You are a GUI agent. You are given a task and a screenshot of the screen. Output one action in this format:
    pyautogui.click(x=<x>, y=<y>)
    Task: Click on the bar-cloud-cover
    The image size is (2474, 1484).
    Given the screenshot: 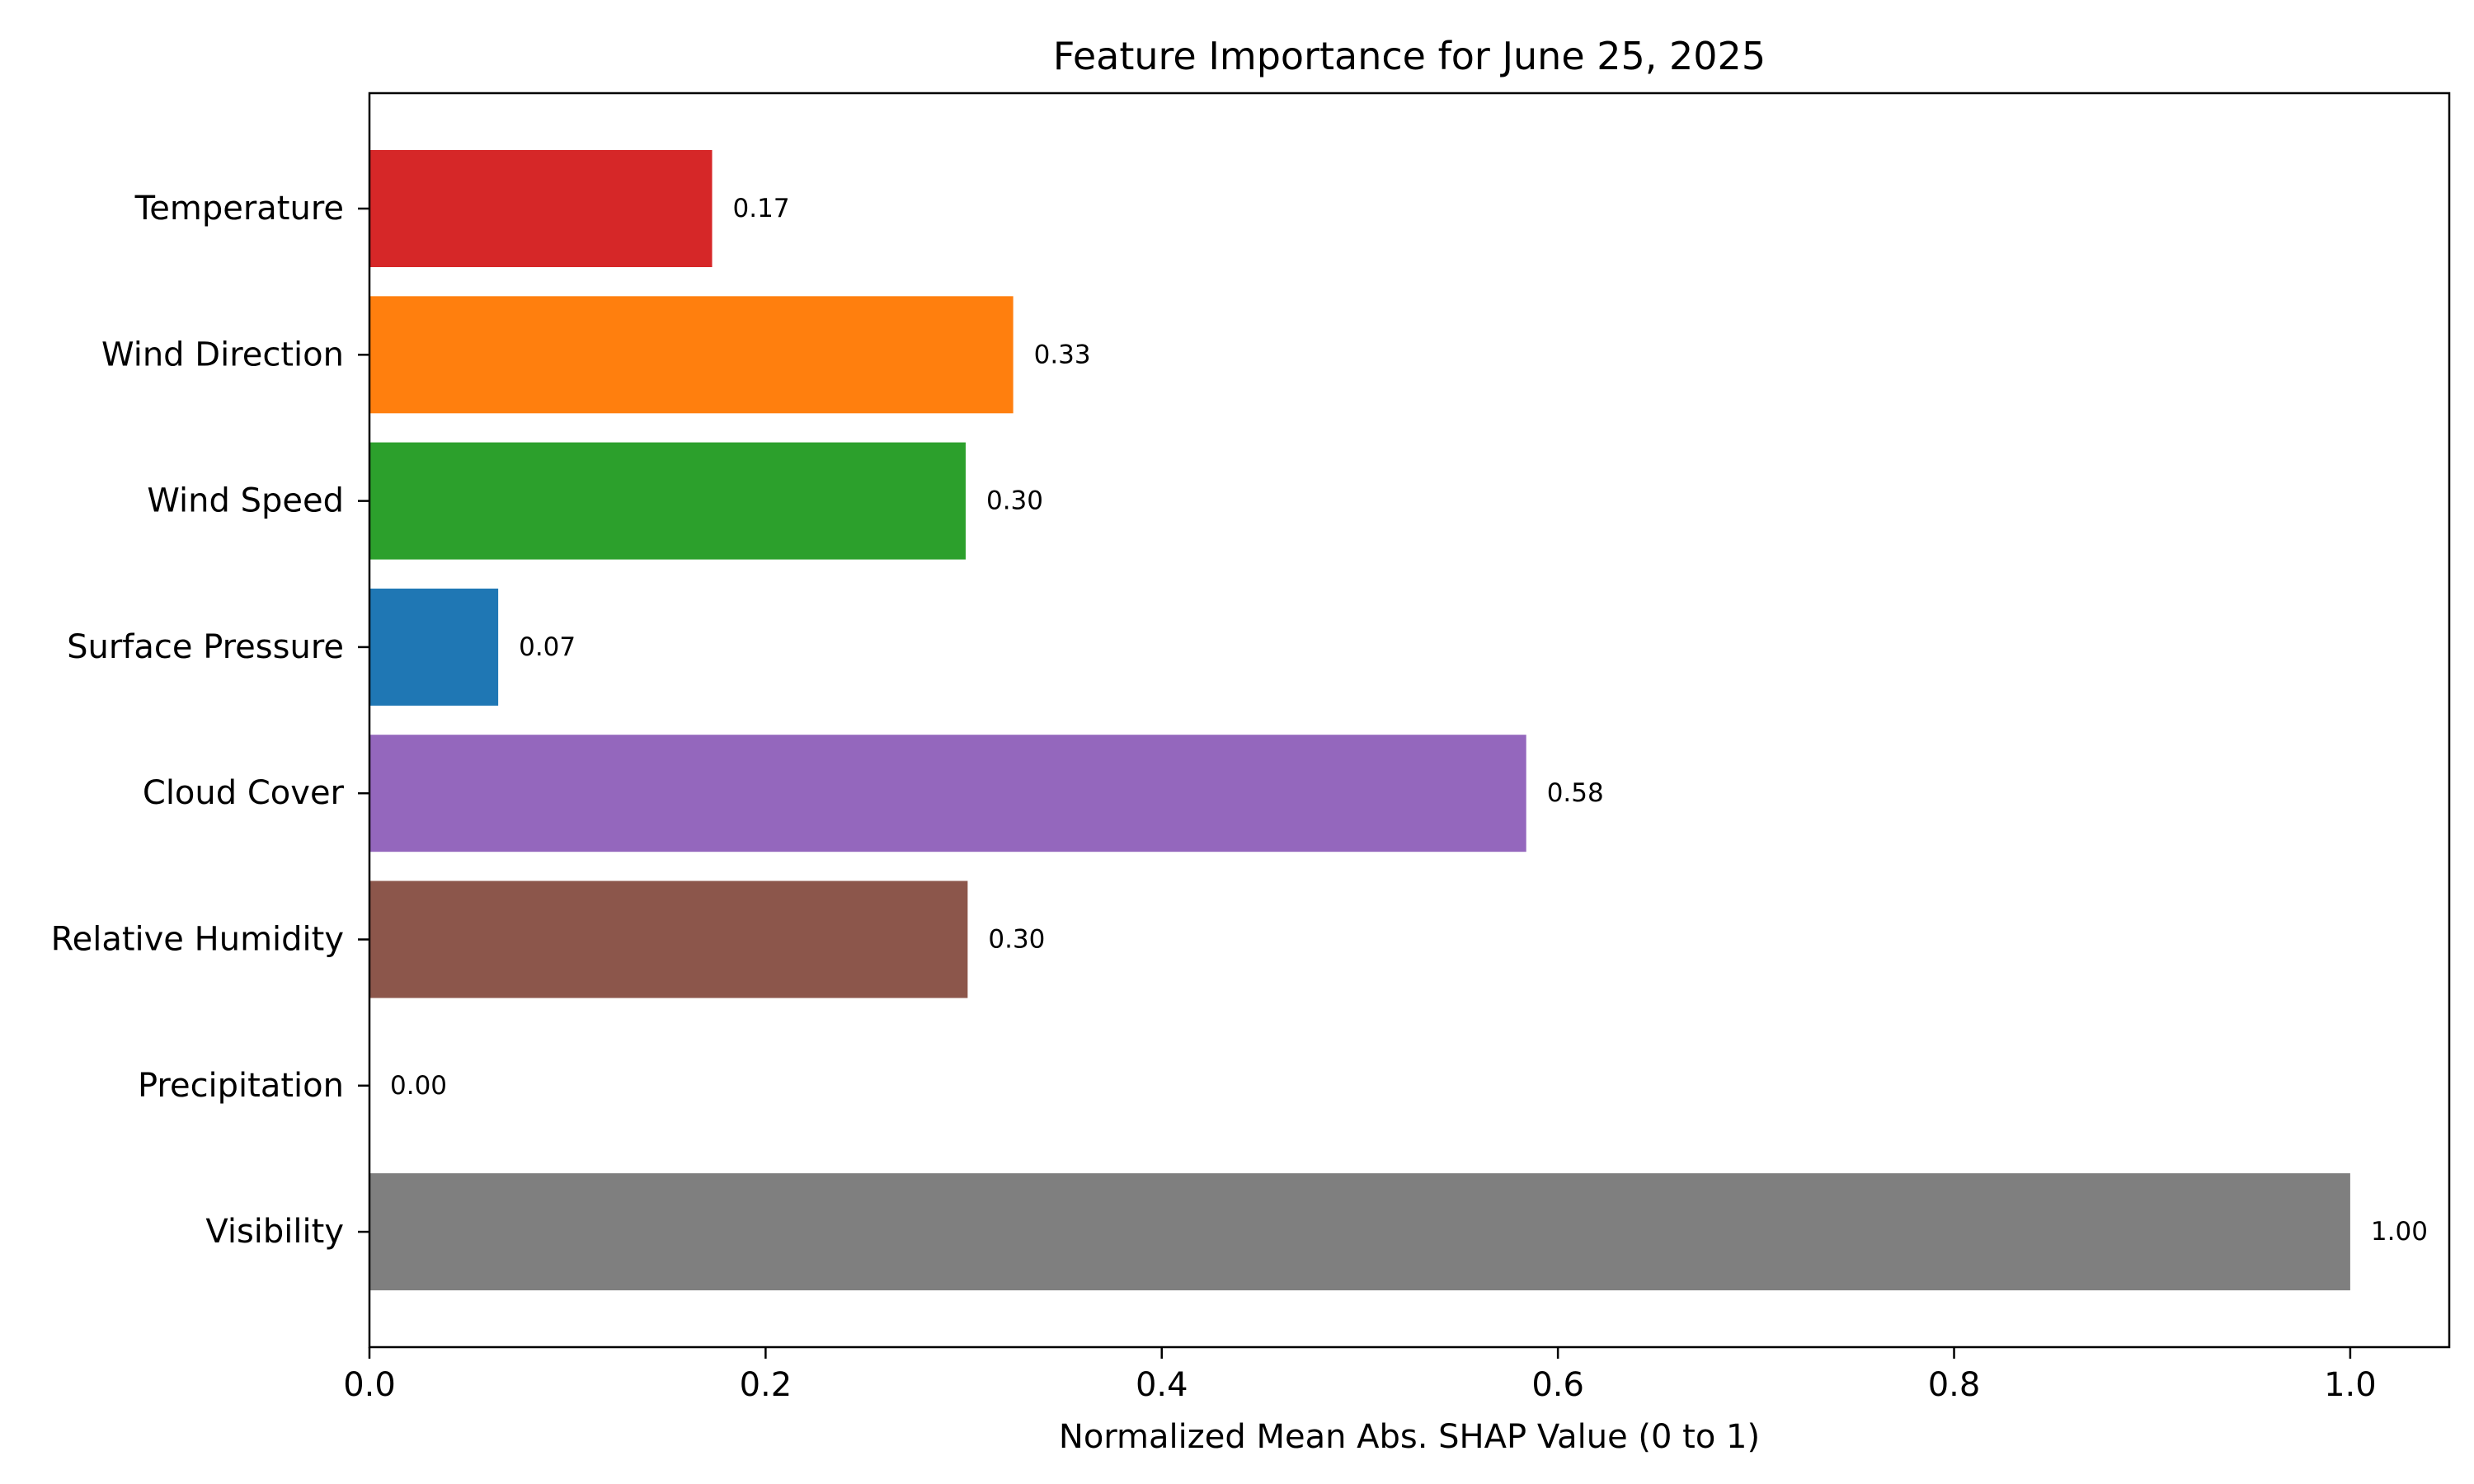 What is the action you would take?
    pyautogui.click(x=947, y=793)
    